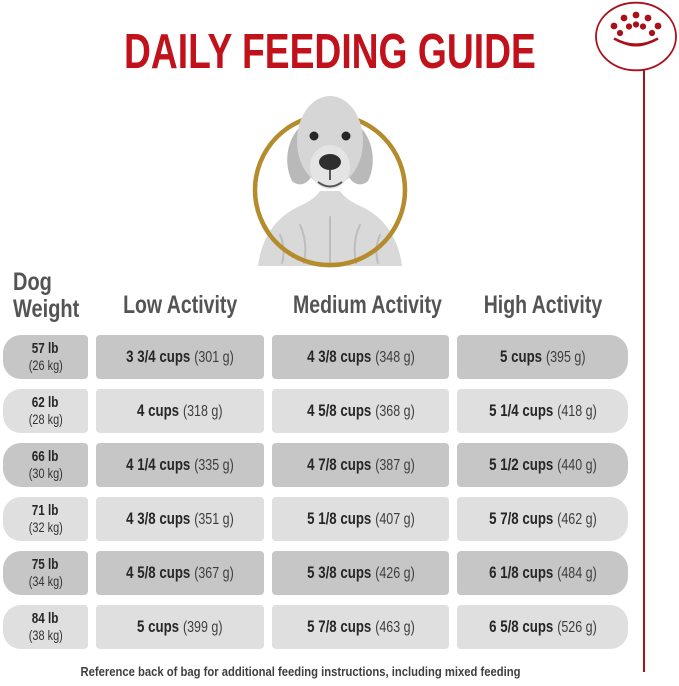 This screenshot has height=686, width=679. Describe the element at coordinates (636, 36) in the screenshot. I see `crown-icon` at that location.